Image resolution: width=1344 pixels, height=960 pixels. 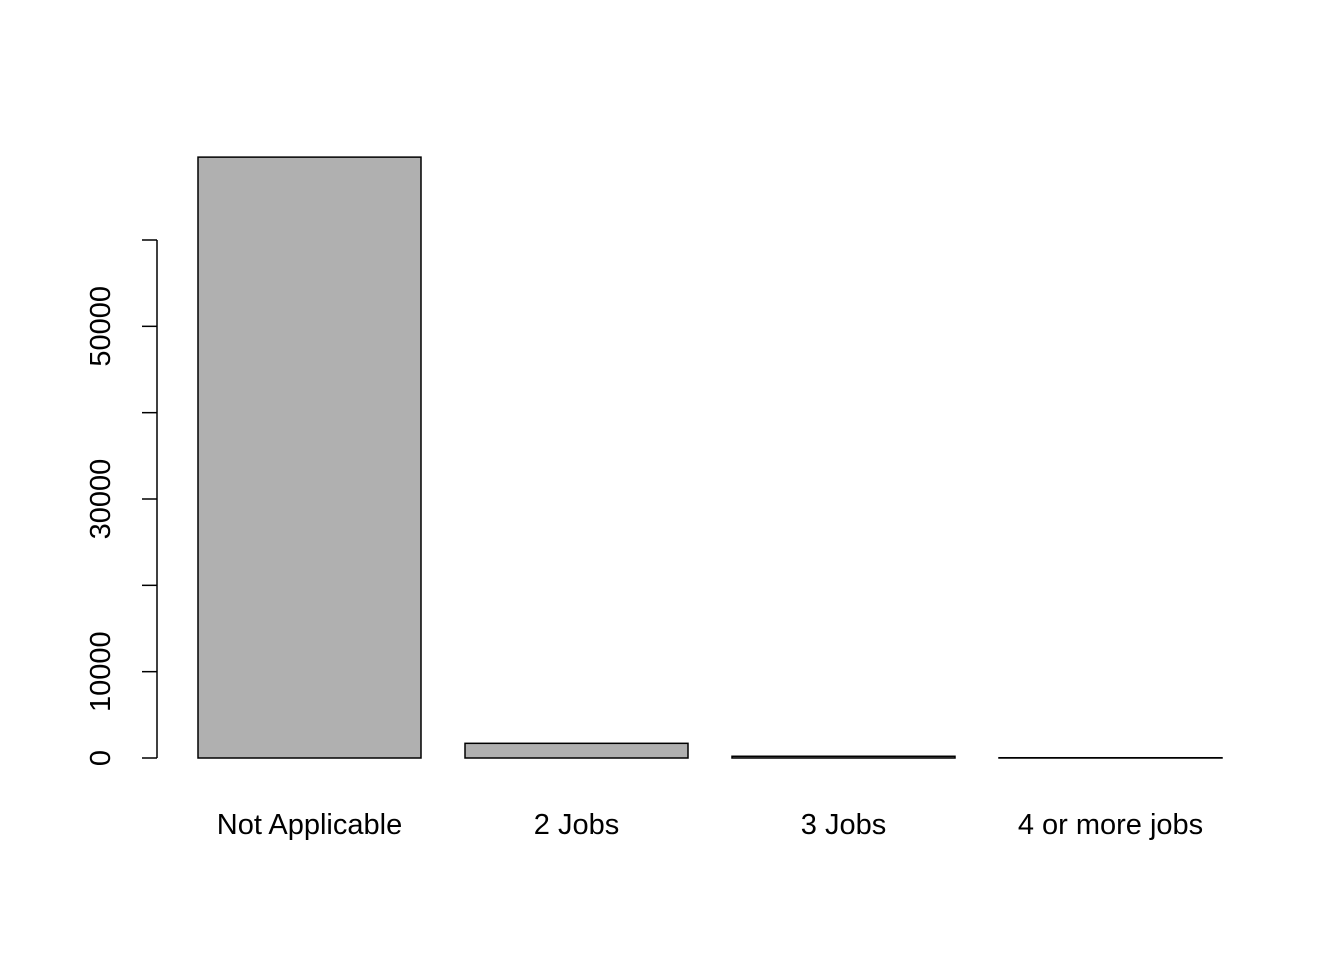 I want to click on x-tick-label: 3 Jobs, so click(x=843, y=825).